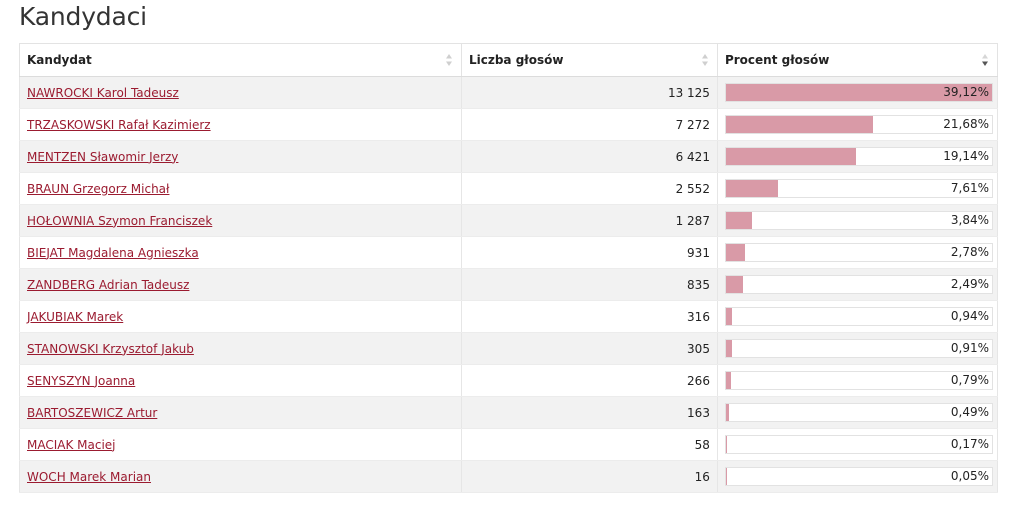 Image resolution: width=1024 pixels, height=508 pixels. What do you see at coordinates (969, 284) in the screenshot?
I see `percent-label: 2,49%` at bounding box center [969, 284].